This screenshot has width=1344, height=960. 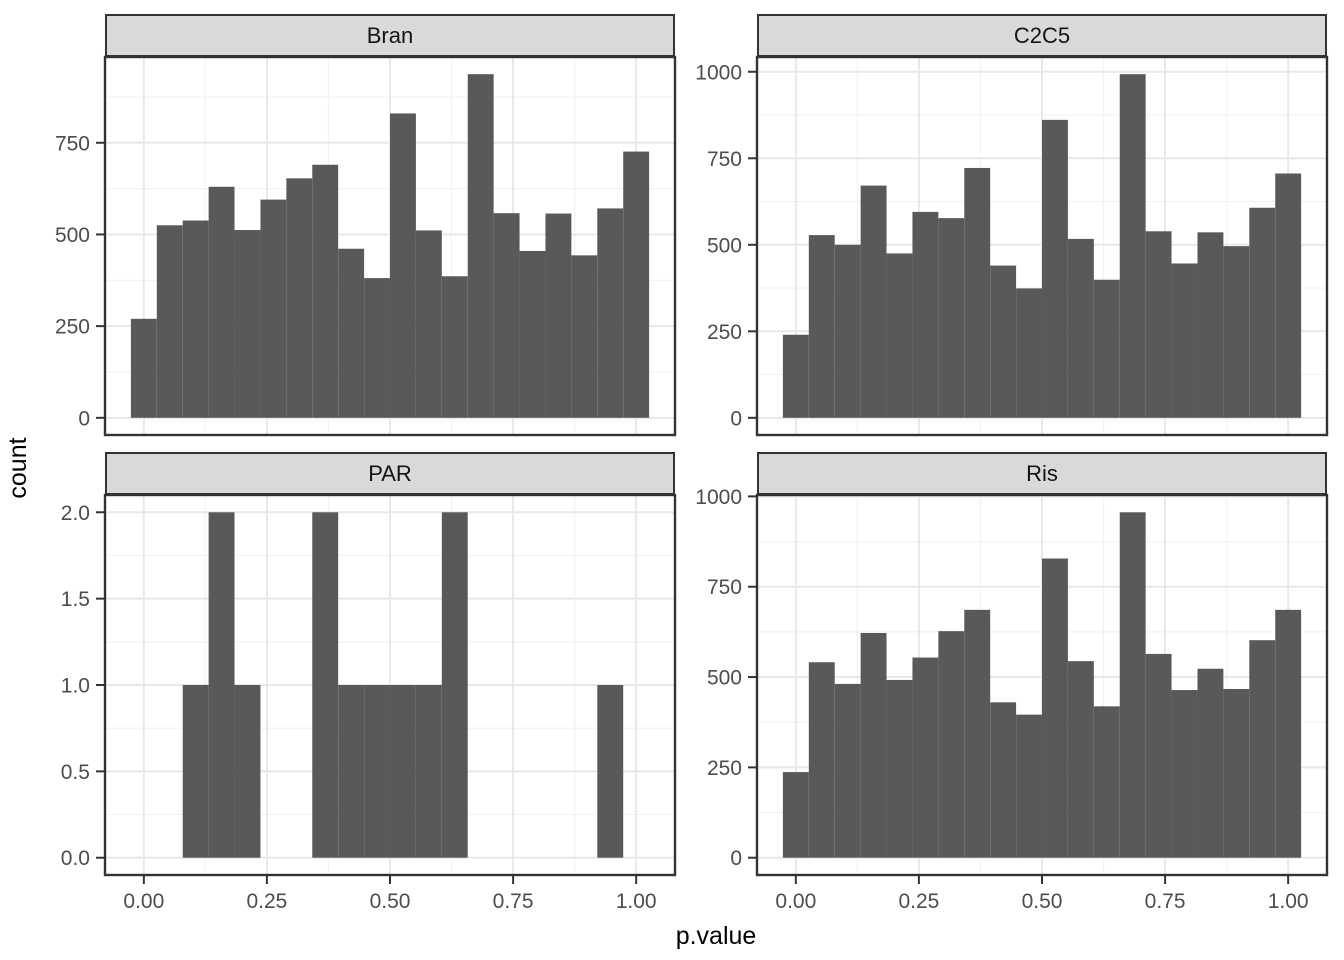 I want to click on y-axis-tick-label: 1.0, so click(x=75, y=686).